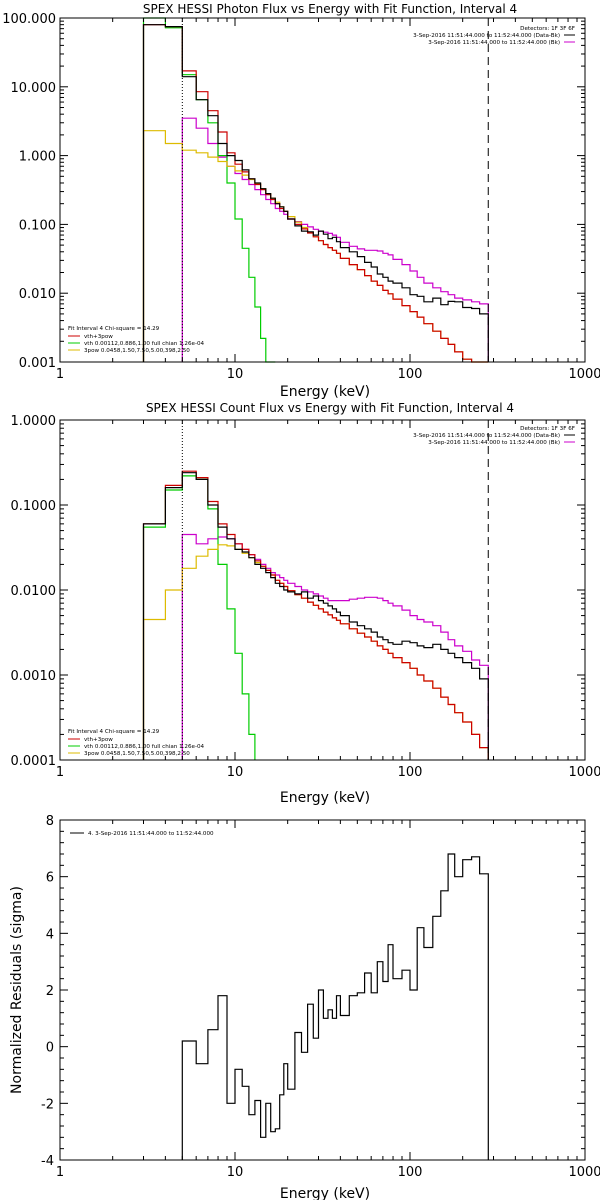 Image resolution: width=600 pixels, height=1200 pixels. Describe the element at coordinates (50, 1048) in the screenshot. I see `y-tick-label: 0` at that location.